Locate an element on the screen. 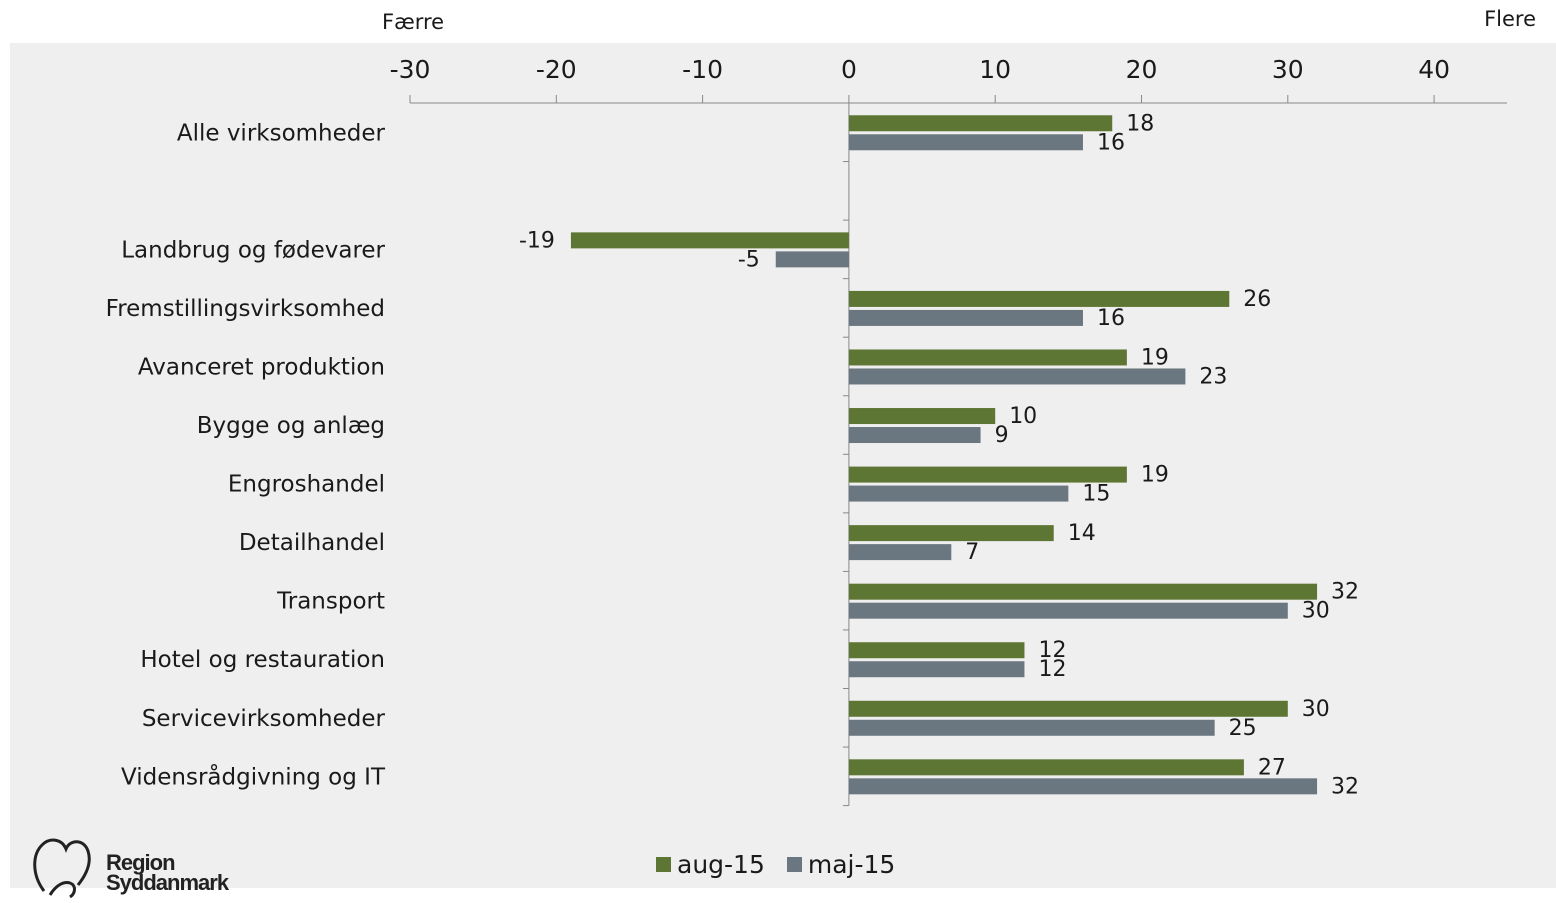 This screenshot has height=903, width=1556. category-label: Vidensrådgivning og IT is located at coordinates (253, 776).